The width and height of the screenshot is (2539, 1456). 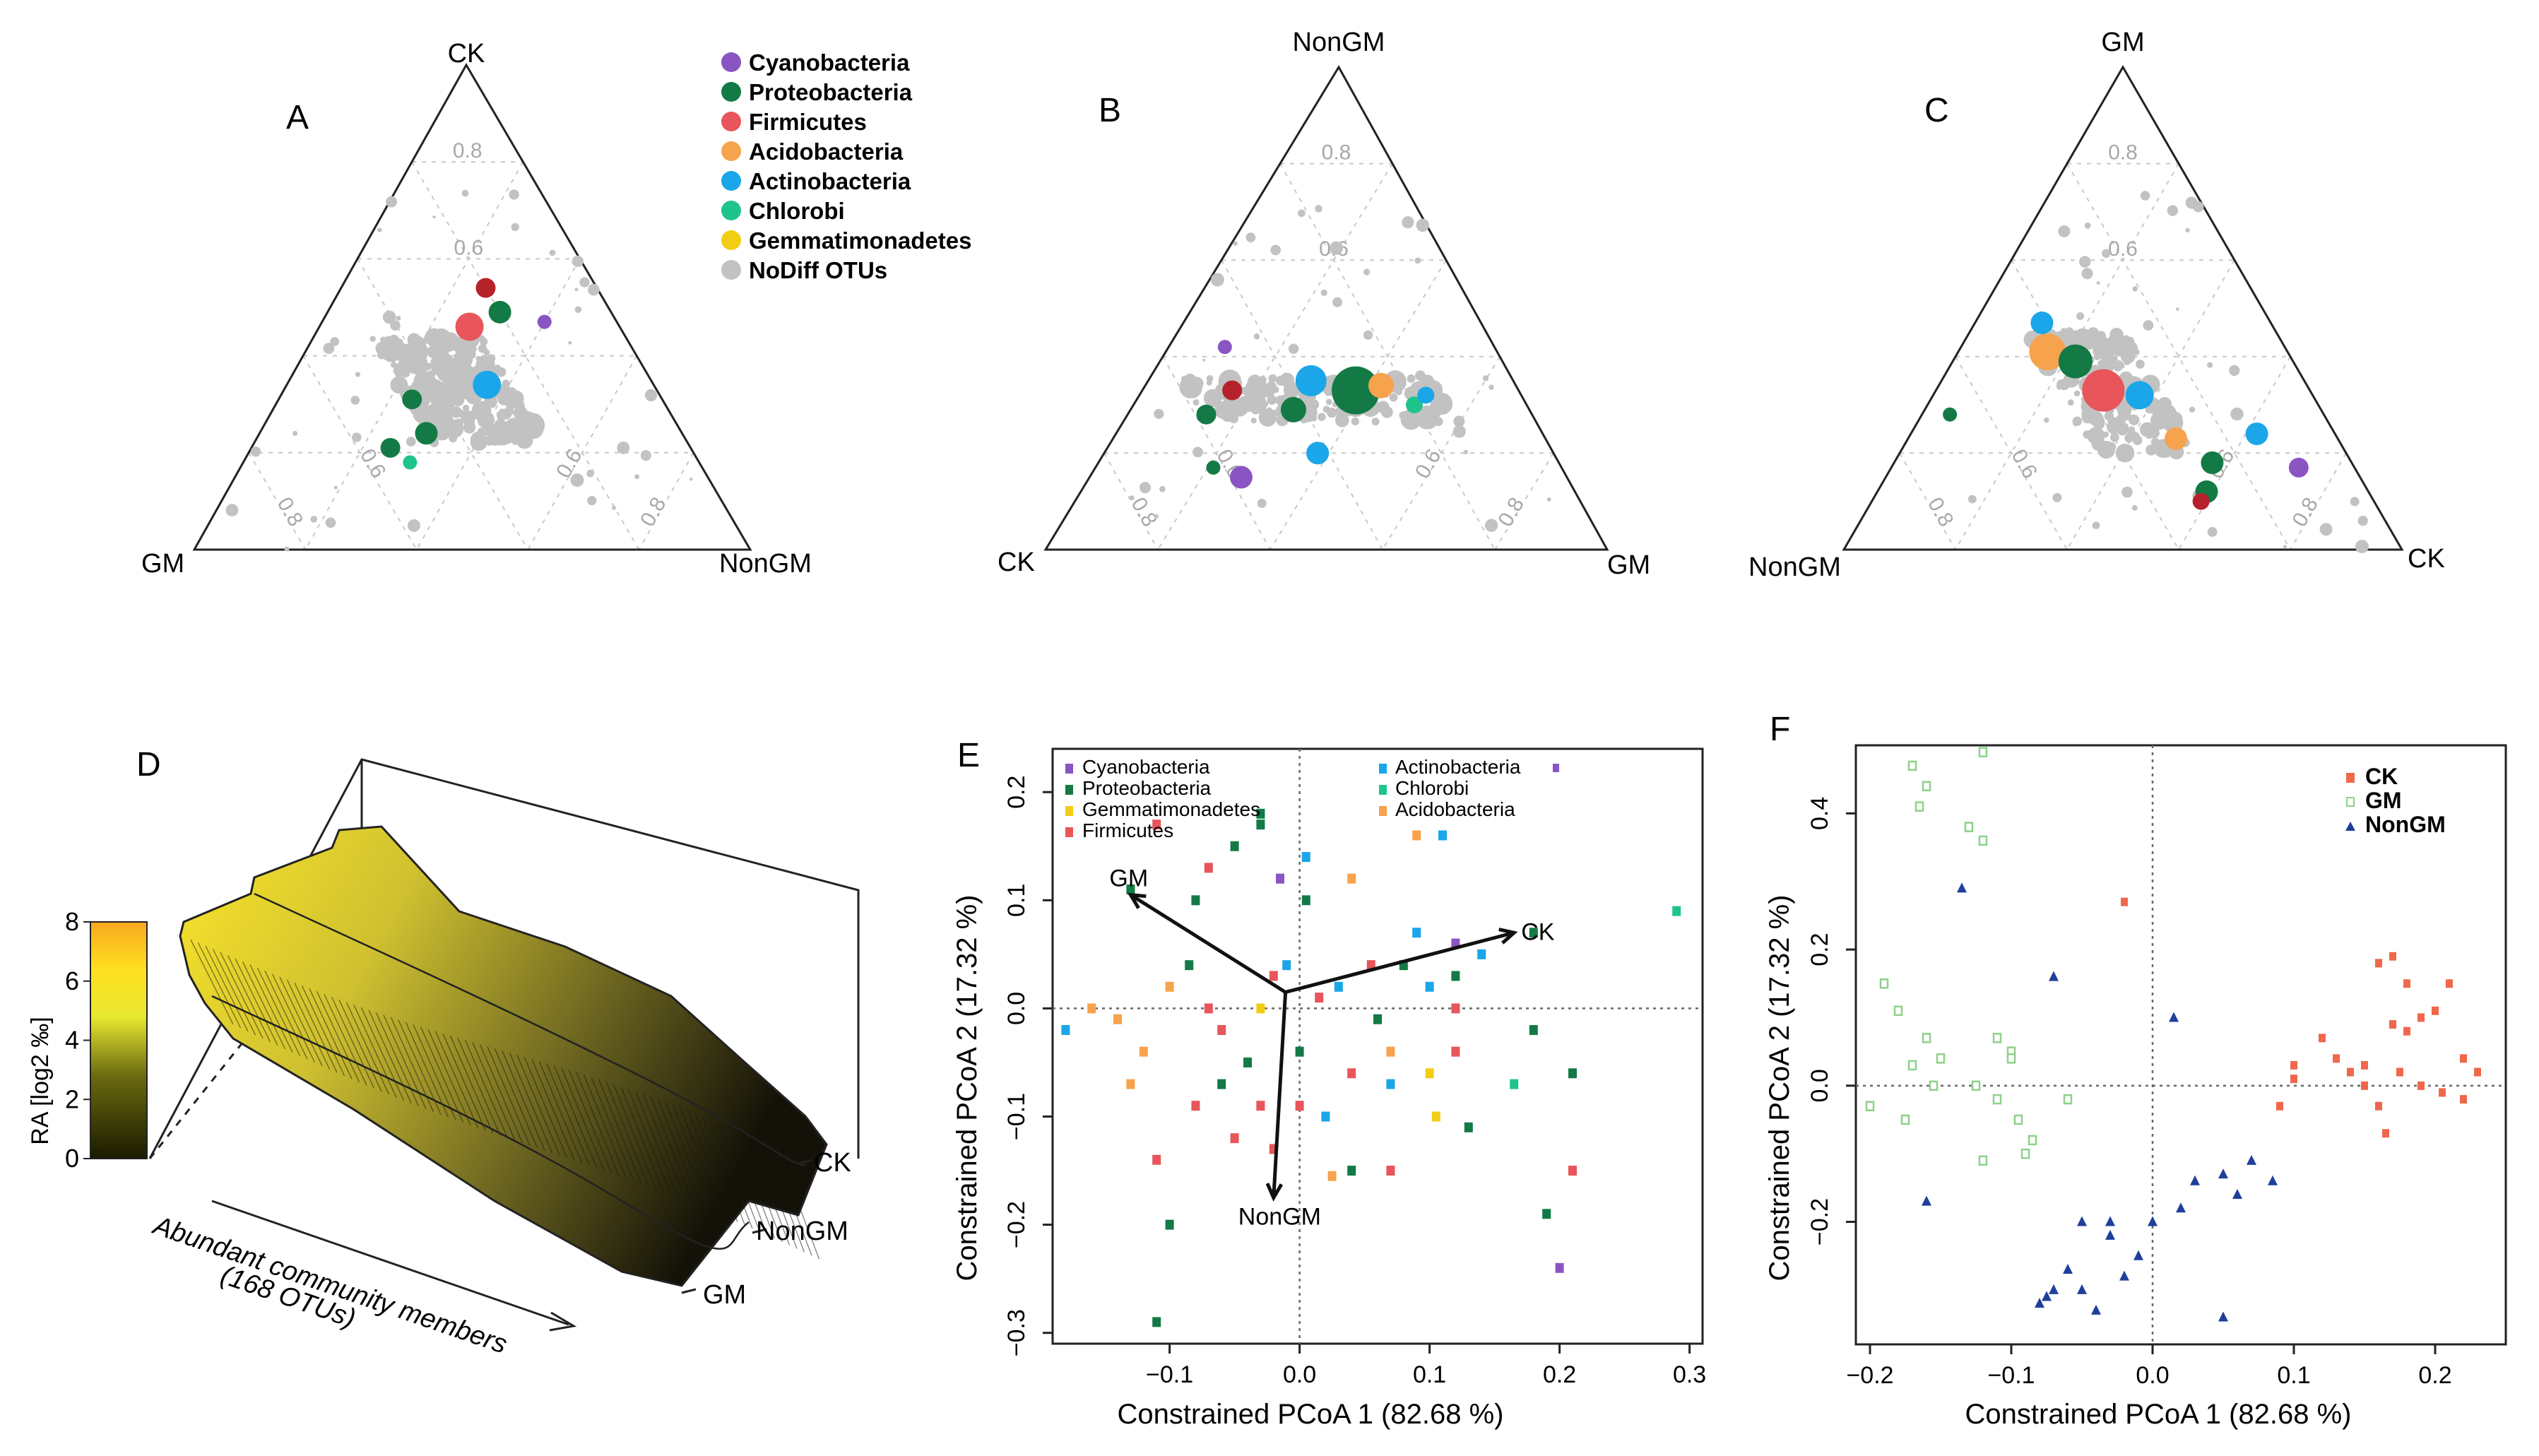 What do you see at coordinates (1435, 1117) in the screenshot?
I see `otu-marker-gemmatimonadetes` at bounding box center [1435, 1117].